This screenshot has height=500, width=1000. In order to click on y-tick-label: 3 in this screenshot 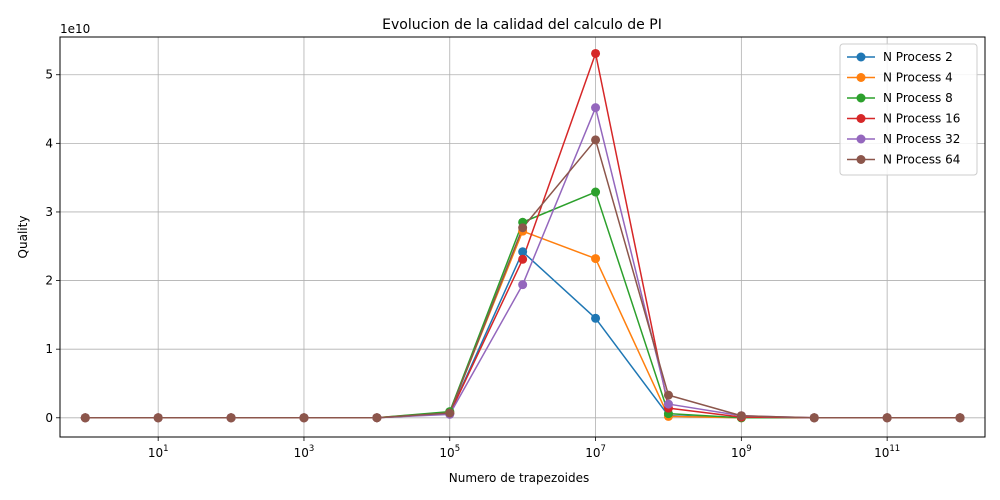, I will do `click(49, 212)`.